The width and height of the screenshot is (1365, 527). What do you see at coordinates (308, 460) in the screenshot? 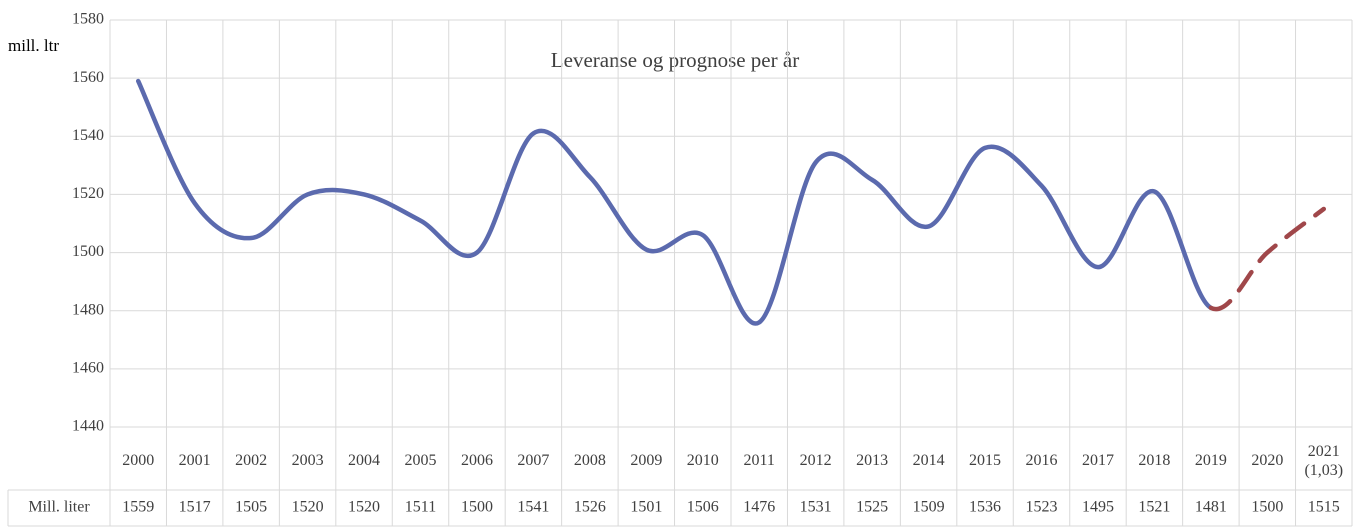
I see `x-tick-label: 2003` at bounding box center [308, 460].